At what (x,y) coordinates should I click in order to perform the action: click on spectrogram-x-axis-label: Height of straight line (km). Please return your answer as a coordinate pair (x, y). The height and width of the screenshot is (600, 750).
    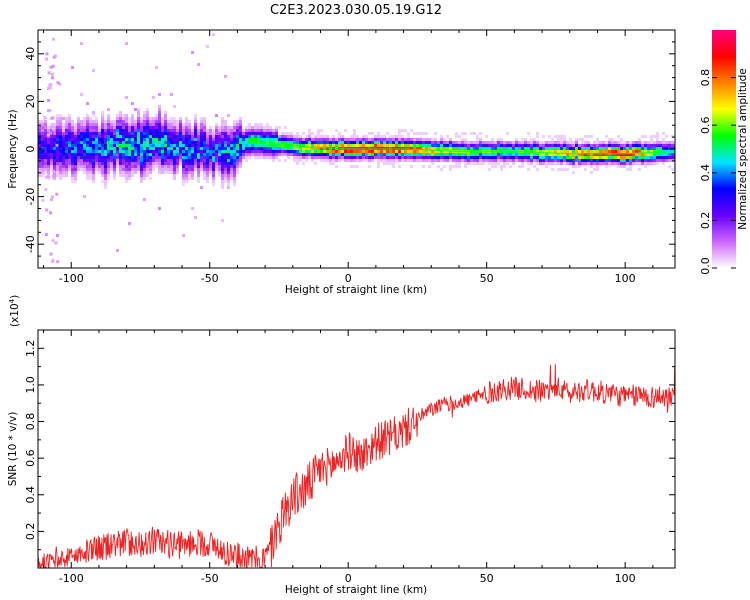
    Looking at the image, I should click on (356, 290).